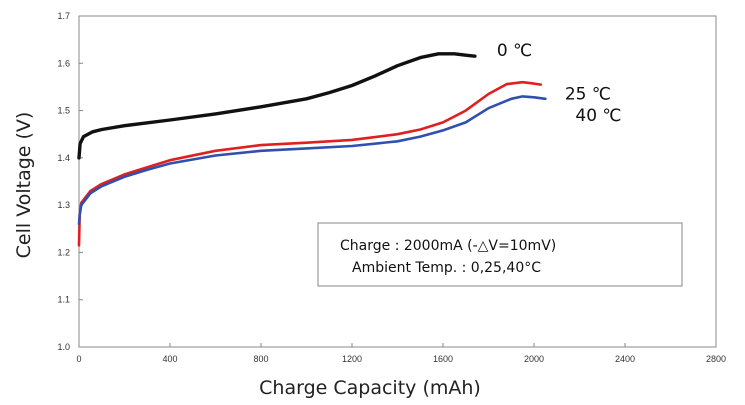  What do you see at coordinates (63, 300) in the screenshot?
I see `y-tick-label: 1.1` at bounding box center [63, 300].